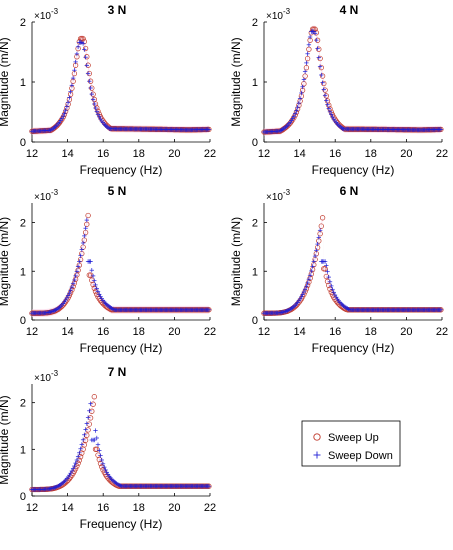 This screenshot has width=453, height=550. What do you see at coordinates (117, 372) in the screenshot?
I see `subplot-title: 7 N` at bounding box center [117, 372].